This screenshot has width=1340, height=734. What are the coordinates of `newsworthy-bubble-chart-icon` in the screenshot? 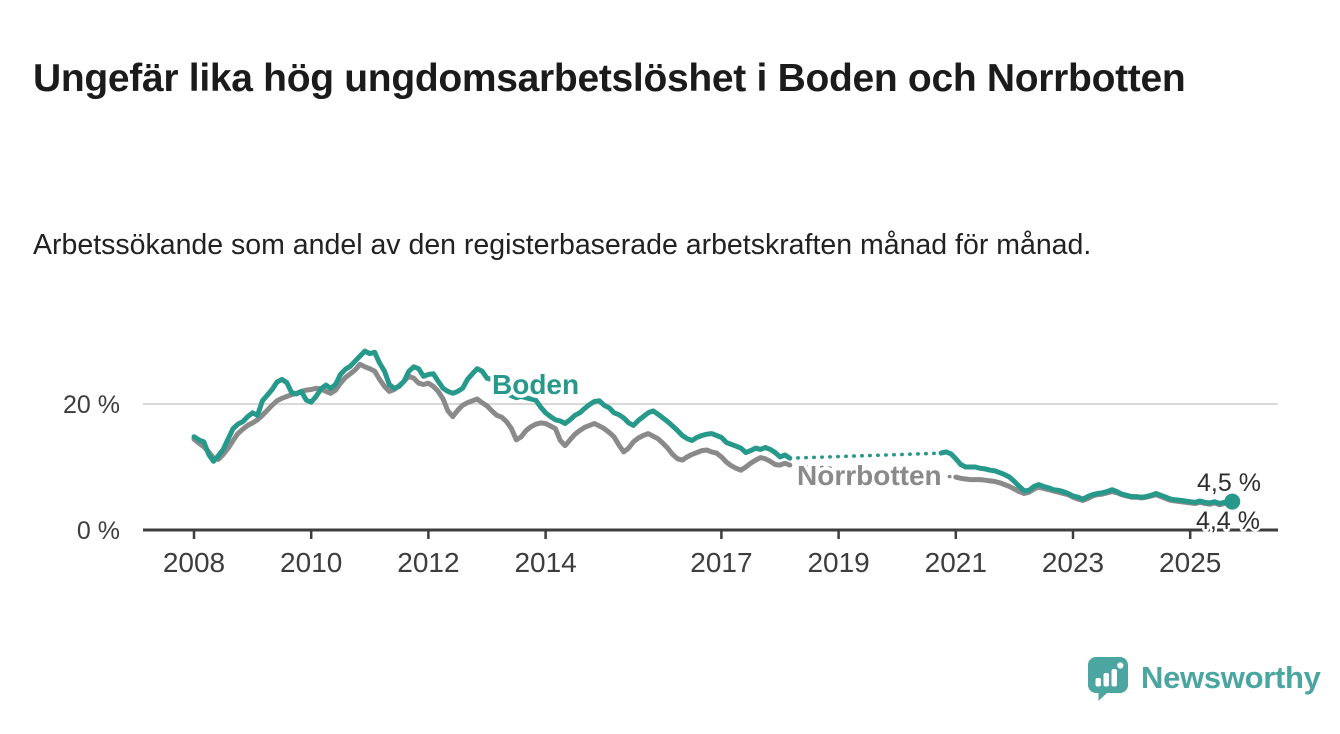 It's located at (1108, 679).